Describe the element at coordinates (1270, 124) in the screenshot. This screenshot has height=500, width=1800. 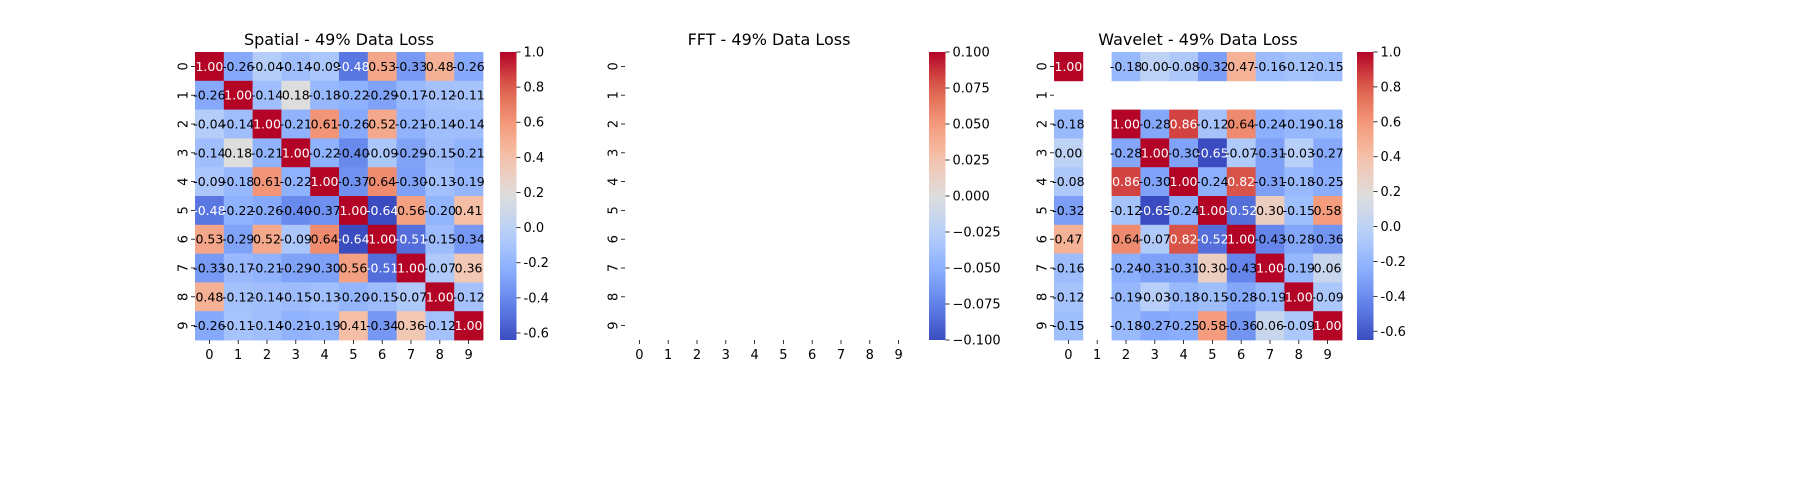
I see `cell-value-label: -0.24` at that location.